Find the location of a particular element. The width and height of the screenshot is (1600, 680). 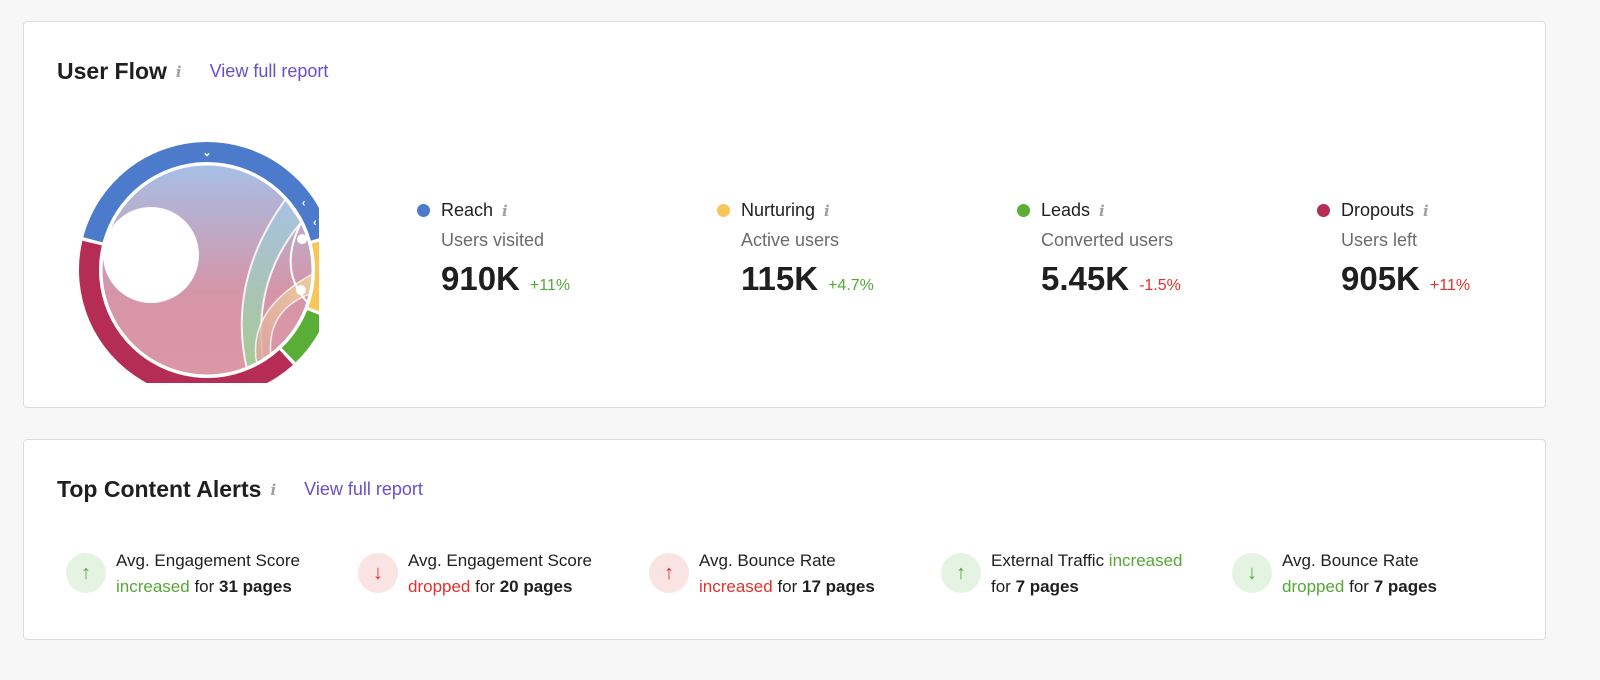

user-flow-diagram: ⌄‹‹‹‹ is located at coordinates (186, 250).